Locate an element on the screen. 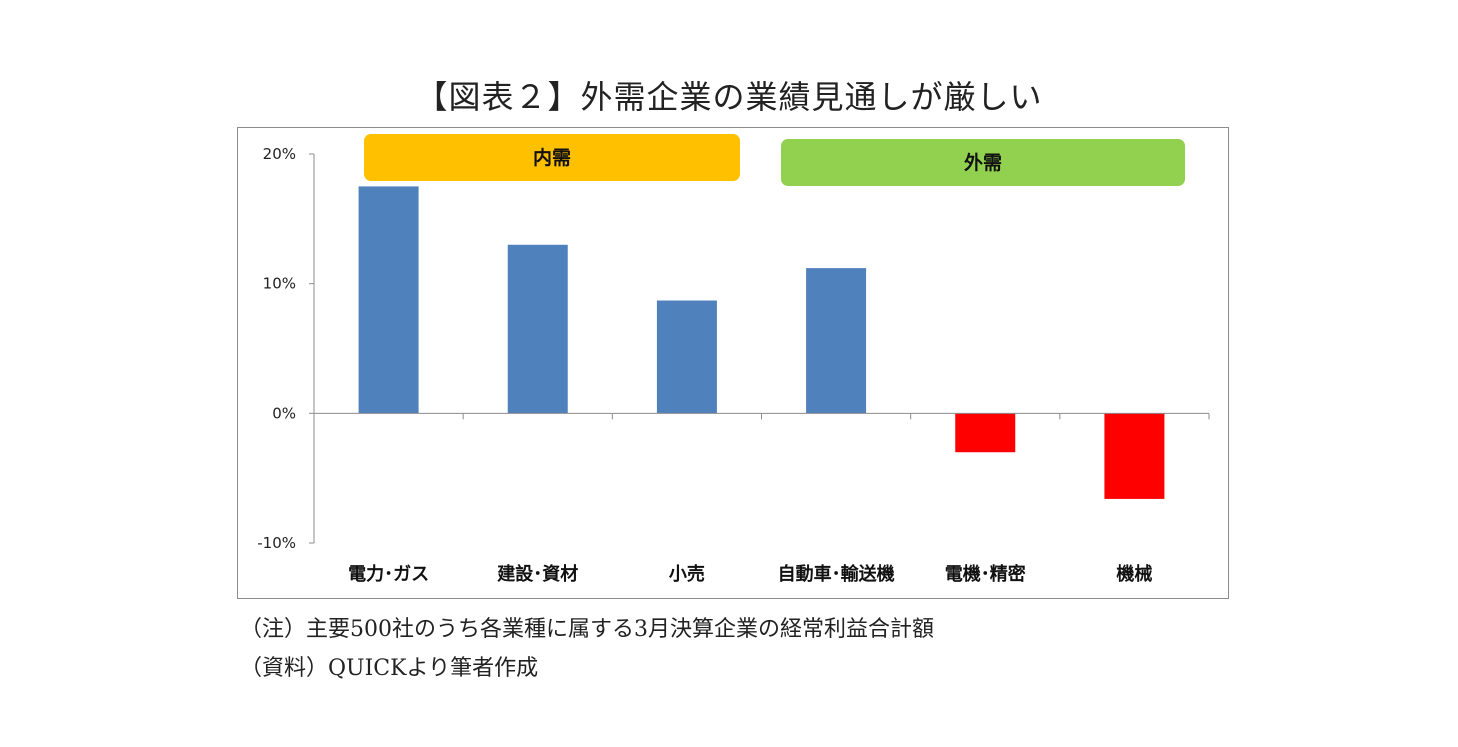 The width and height of the screenshot is (1458, 747). category-label: 自動車･輸送機 is located at coordinates (836, 574).